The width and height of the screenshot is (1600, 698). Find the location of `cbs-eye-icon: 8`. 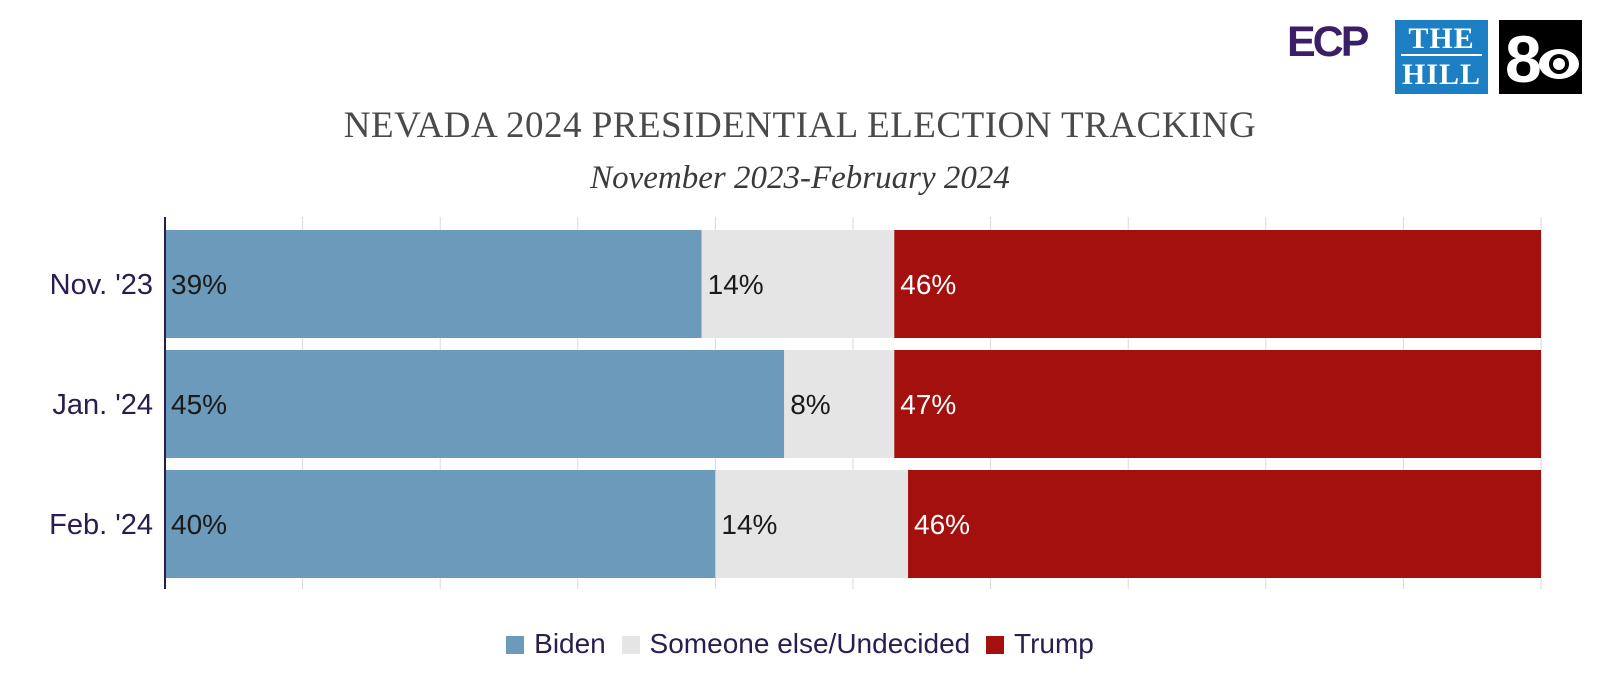

cbs-eye-icon: 8 is located at coordinates (1542, 59).